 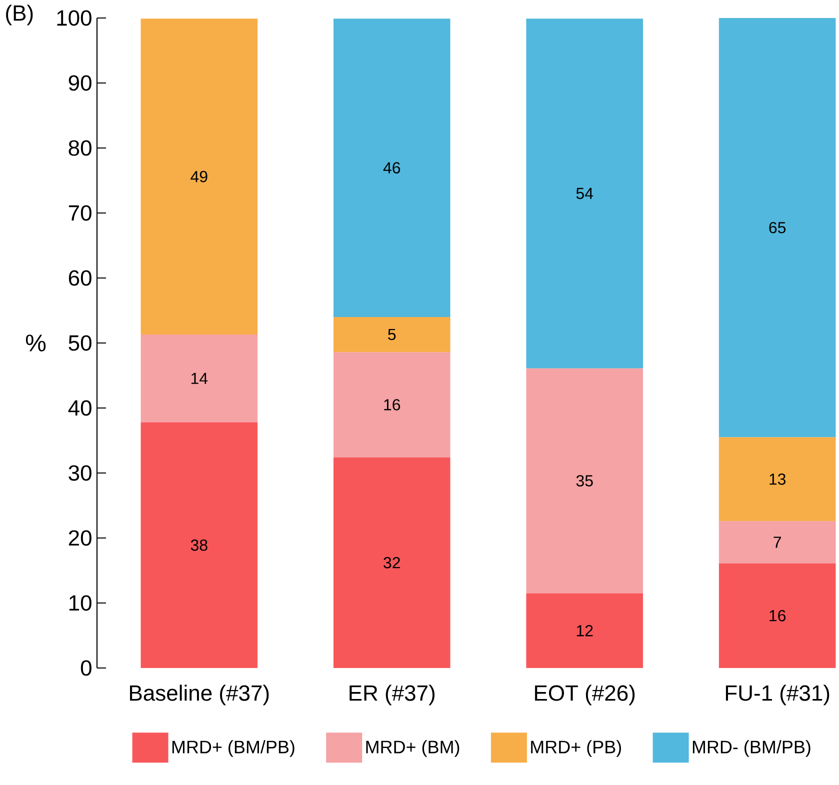 I want to click on y-tick-label: 30, so click(x=80, y=473).